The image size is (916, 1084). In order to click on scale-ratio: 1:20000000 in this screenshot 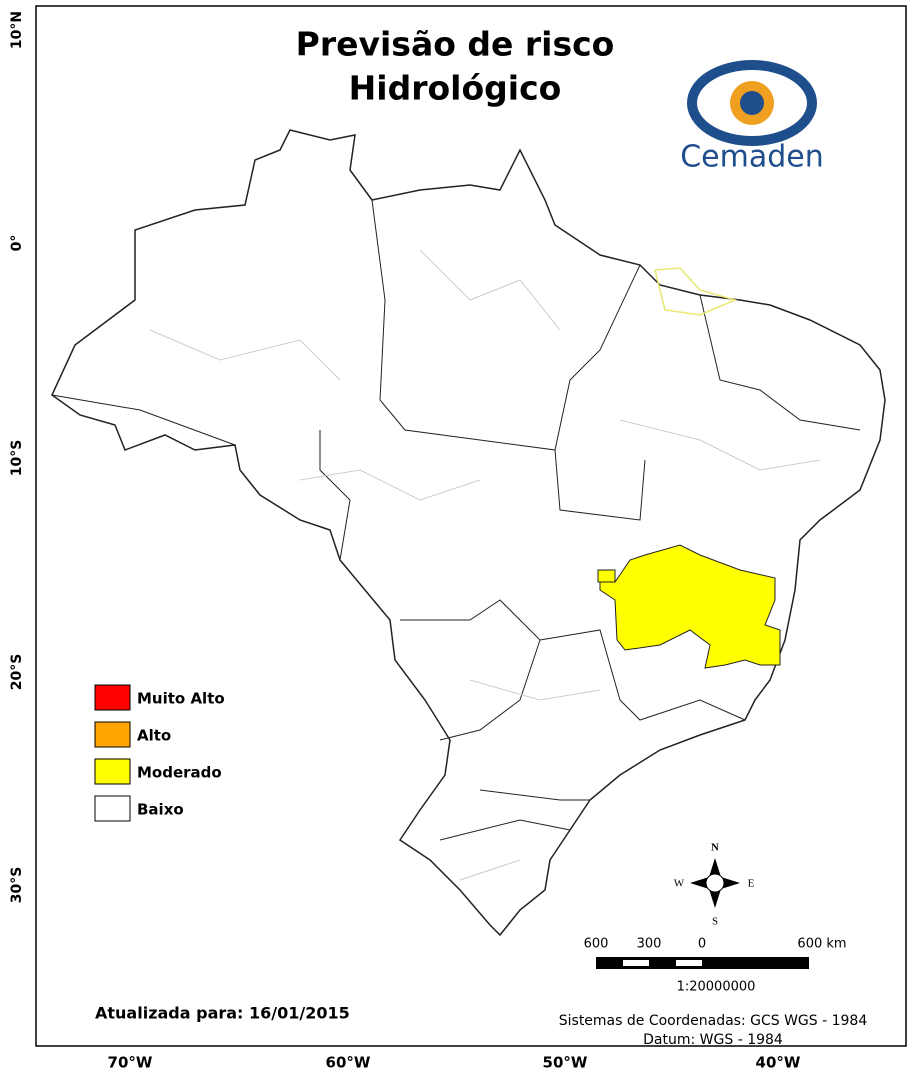, I will do `click(716, 987)`.